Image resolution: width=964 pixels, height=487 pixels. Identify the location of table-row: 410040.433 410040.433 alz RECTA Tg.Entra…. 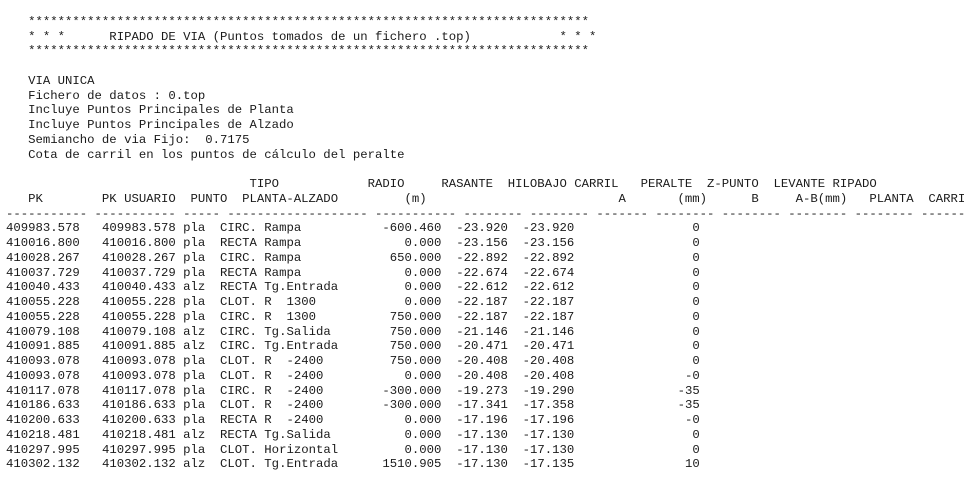
(485, 287).